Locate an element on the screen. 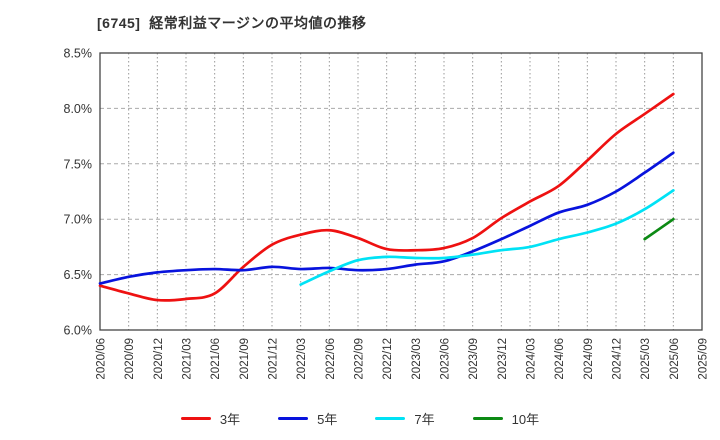 The image size is (720, 440). legend-swatch-3y is located at coordinates (195, 418).